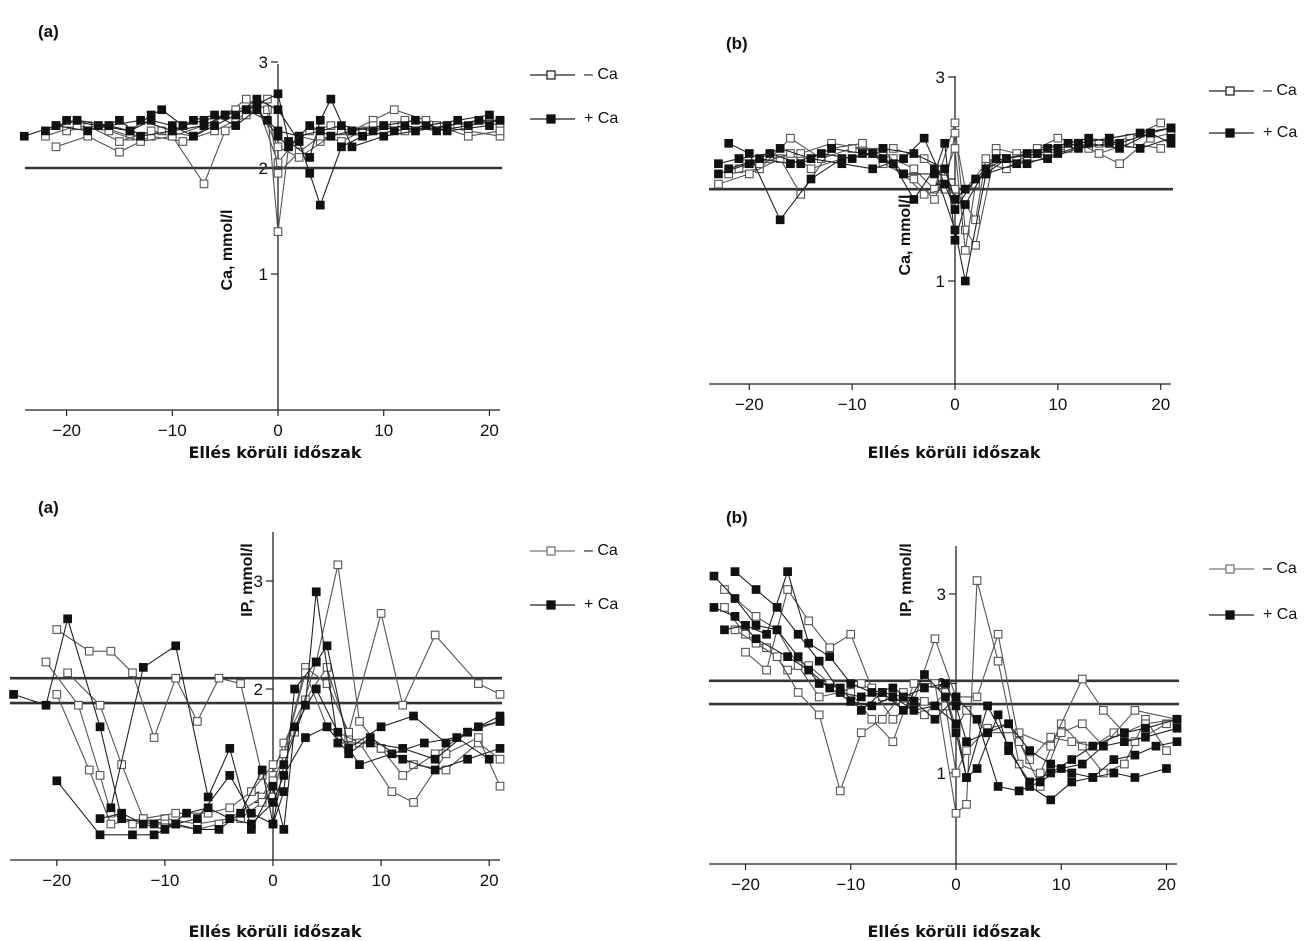  What do you see at coordinates (954, 452) in the screenshot?
I see `x-axis-label: Ellés körüli időszak` at bounding box center [954, 452].